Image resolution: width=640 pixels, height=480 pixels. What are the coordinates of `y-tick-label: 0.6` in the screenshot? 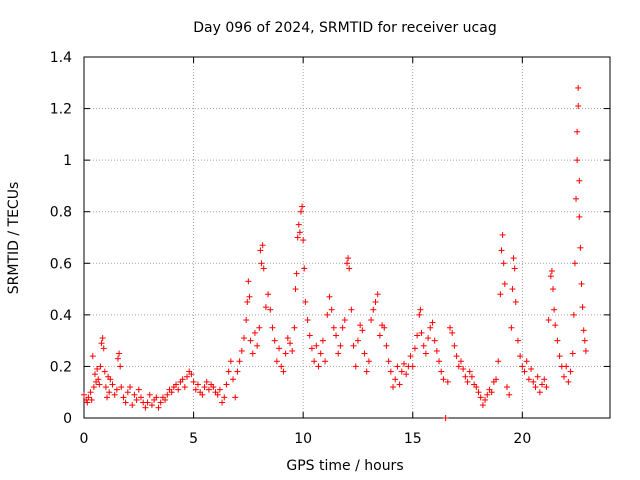 It's located at (61, 264).